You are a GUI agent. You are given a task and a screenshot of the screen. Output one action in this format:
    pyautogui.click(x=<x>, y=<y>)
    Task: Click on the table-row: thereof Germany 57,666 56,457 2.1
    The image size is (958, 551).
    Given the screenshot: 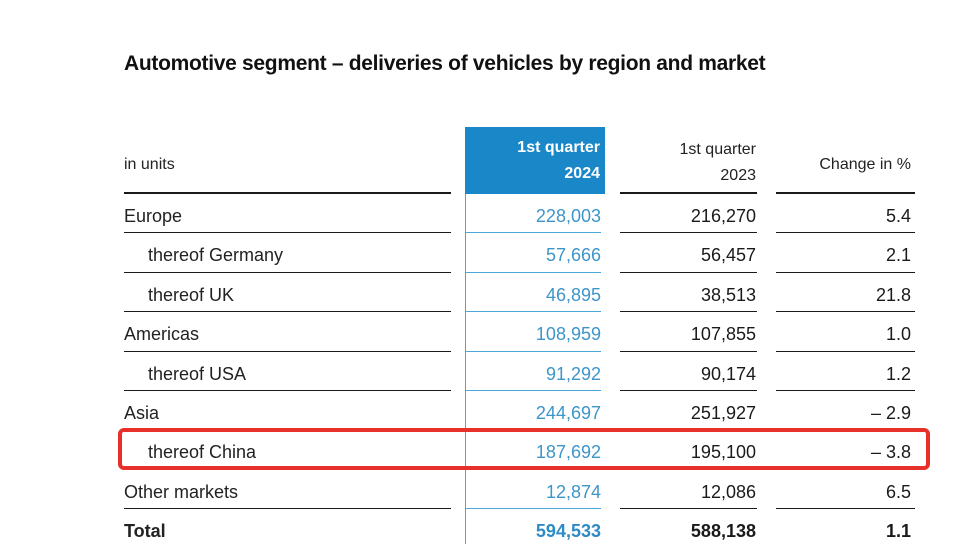 What is the action you would take?
    pyautogui.click(x=479, y=255)
    